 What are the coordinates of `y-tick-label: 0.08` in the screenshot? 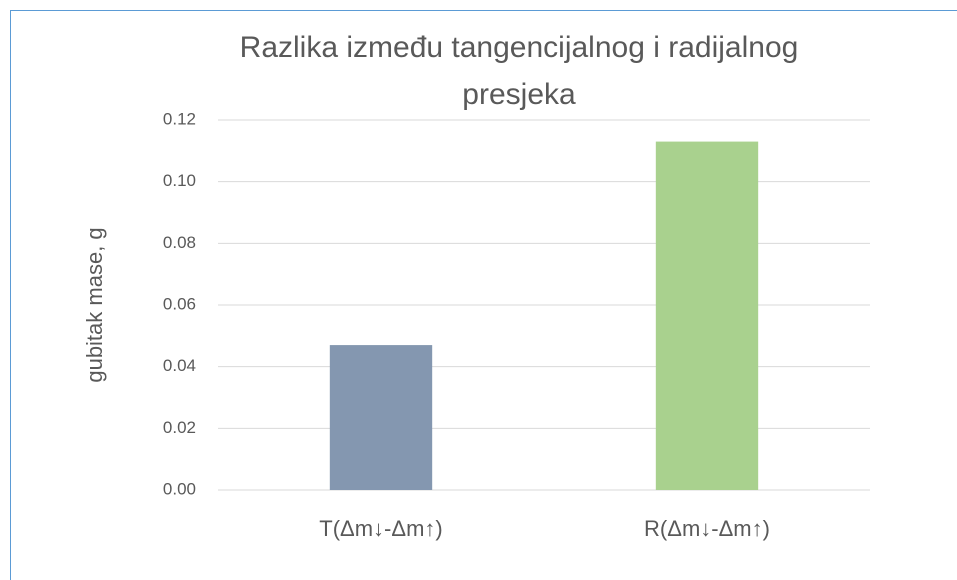 It's located at (179, 242).